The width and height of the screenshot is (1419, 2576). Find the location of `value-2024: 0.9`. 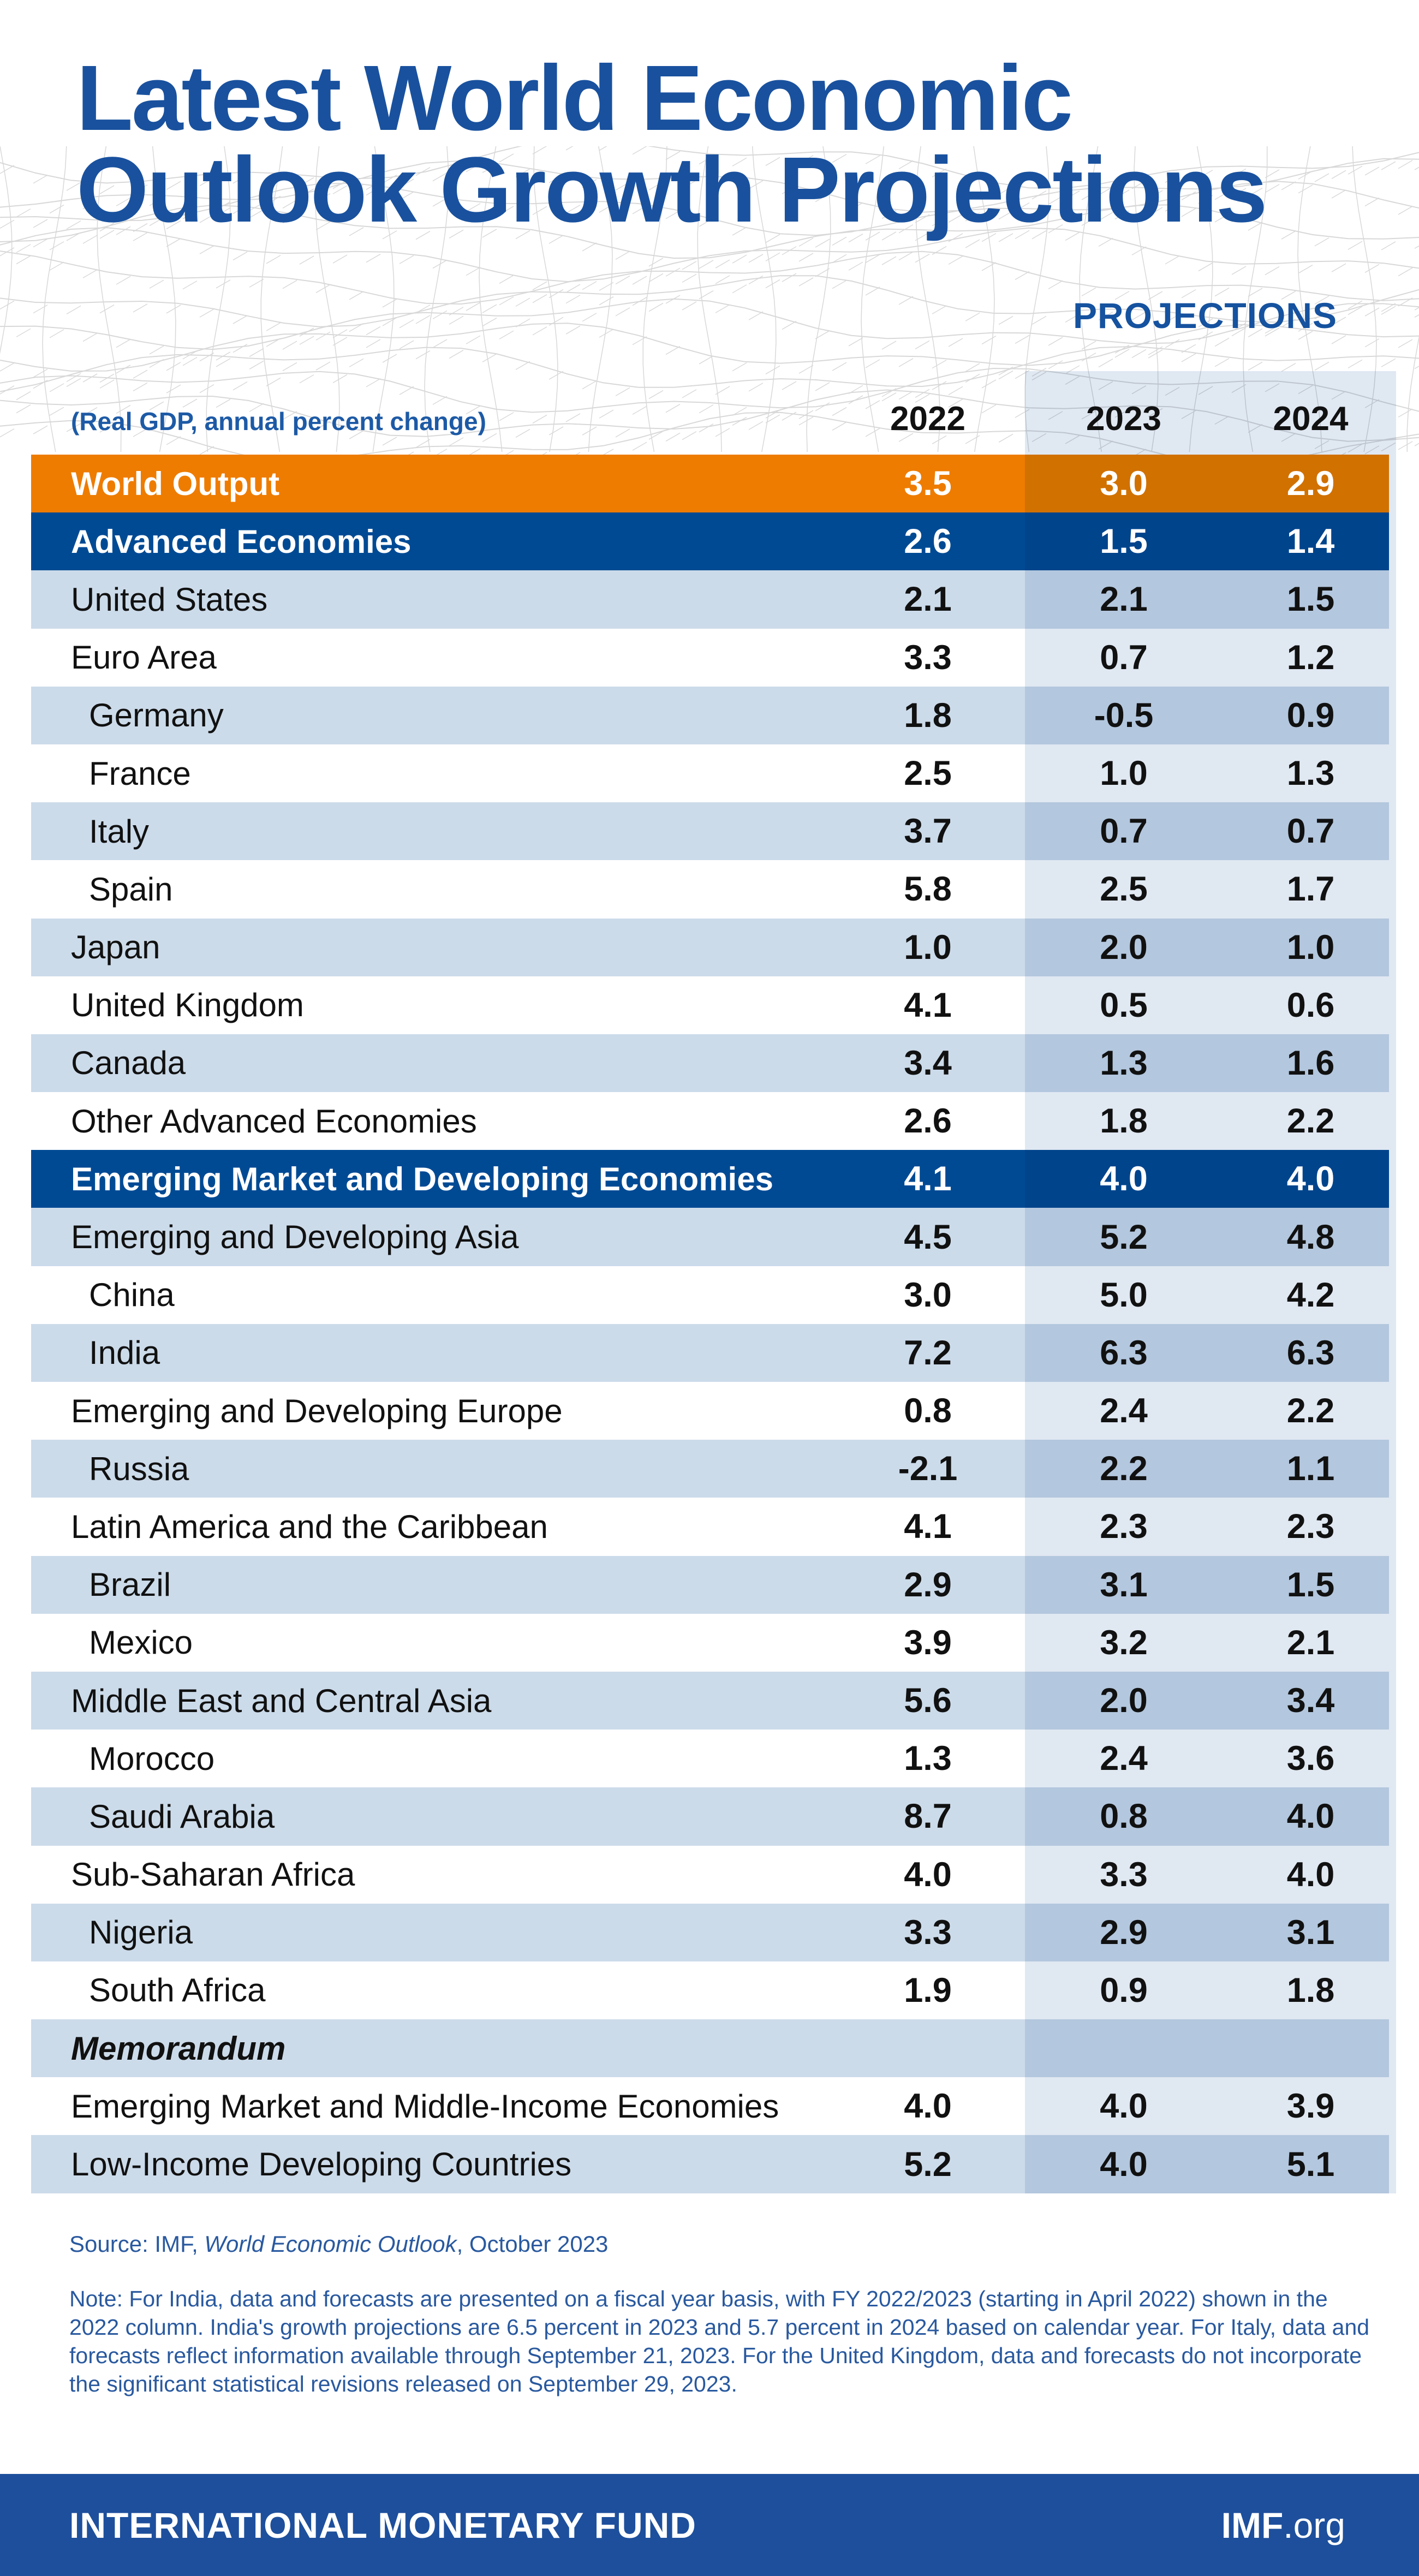

value-2024: 0.9 is located at coordinates (1310, 715).